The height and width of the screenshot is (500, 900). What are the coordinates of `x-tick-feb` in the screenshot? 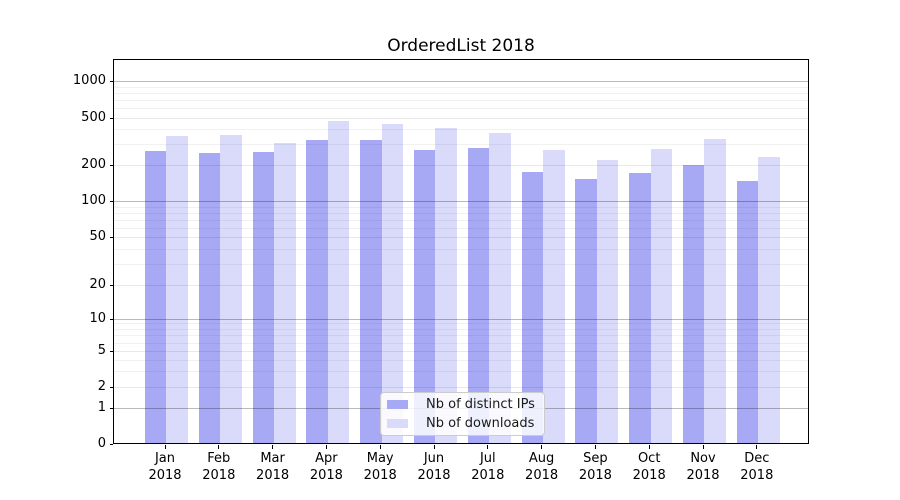 It's located at (219, 447).